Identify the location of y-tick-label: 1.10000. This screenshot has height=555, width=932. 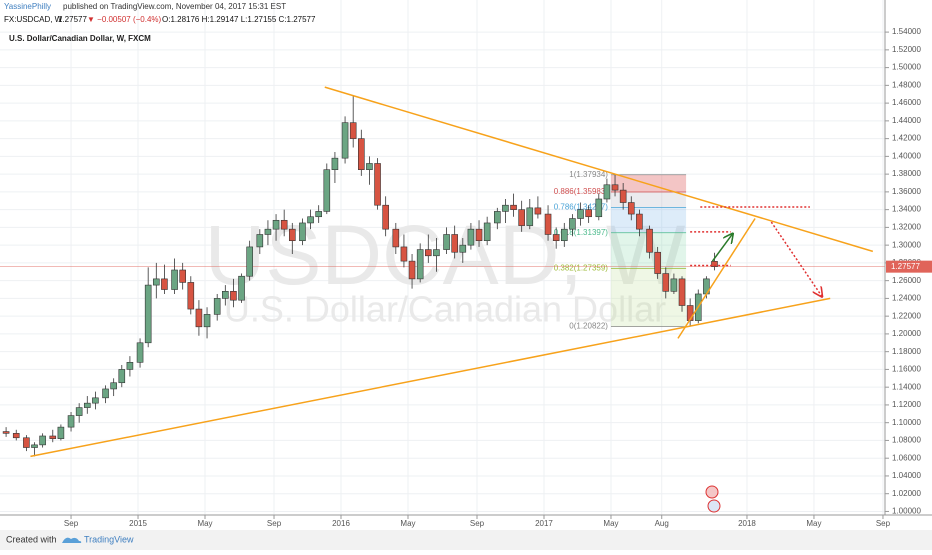
(906, 422).